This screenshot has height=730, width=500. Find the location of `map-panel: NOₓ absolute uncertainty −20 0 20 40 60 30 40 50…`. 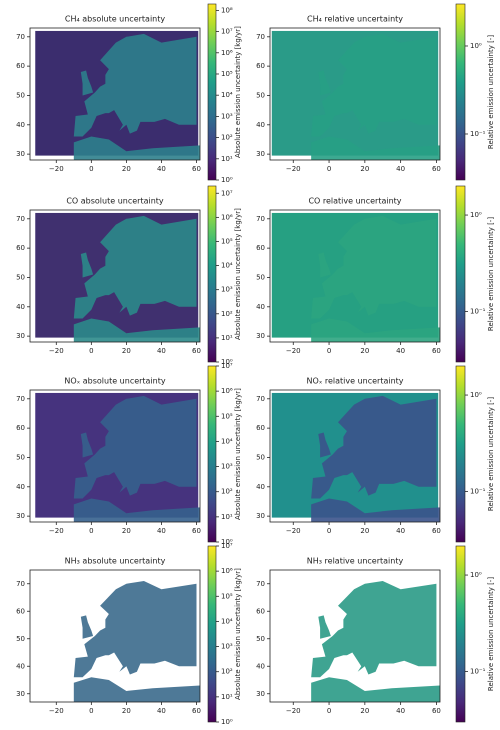

map-panel: NOₓ absolute uncertainty −20 0 20 40 60 30 40 50… is located at coordinates (129, 454).